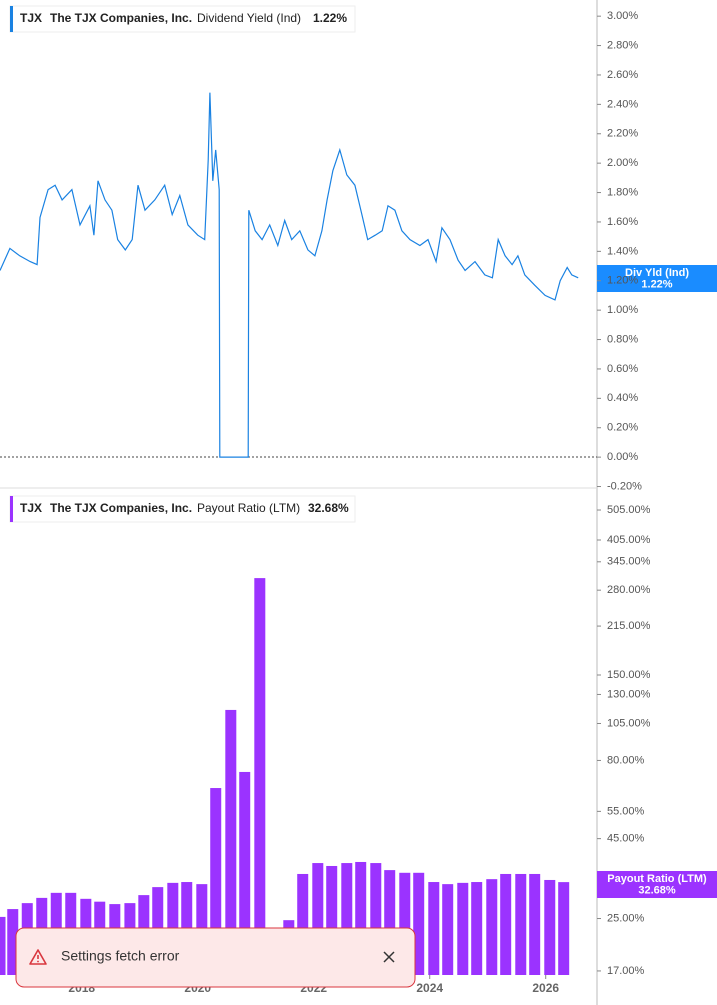 Image resolution: width=717 pixels, height=1005 pixels. Describe the element at coordinates (622, 310) in the screenshot. I see `y-tick-label: 1.00%` at that location.